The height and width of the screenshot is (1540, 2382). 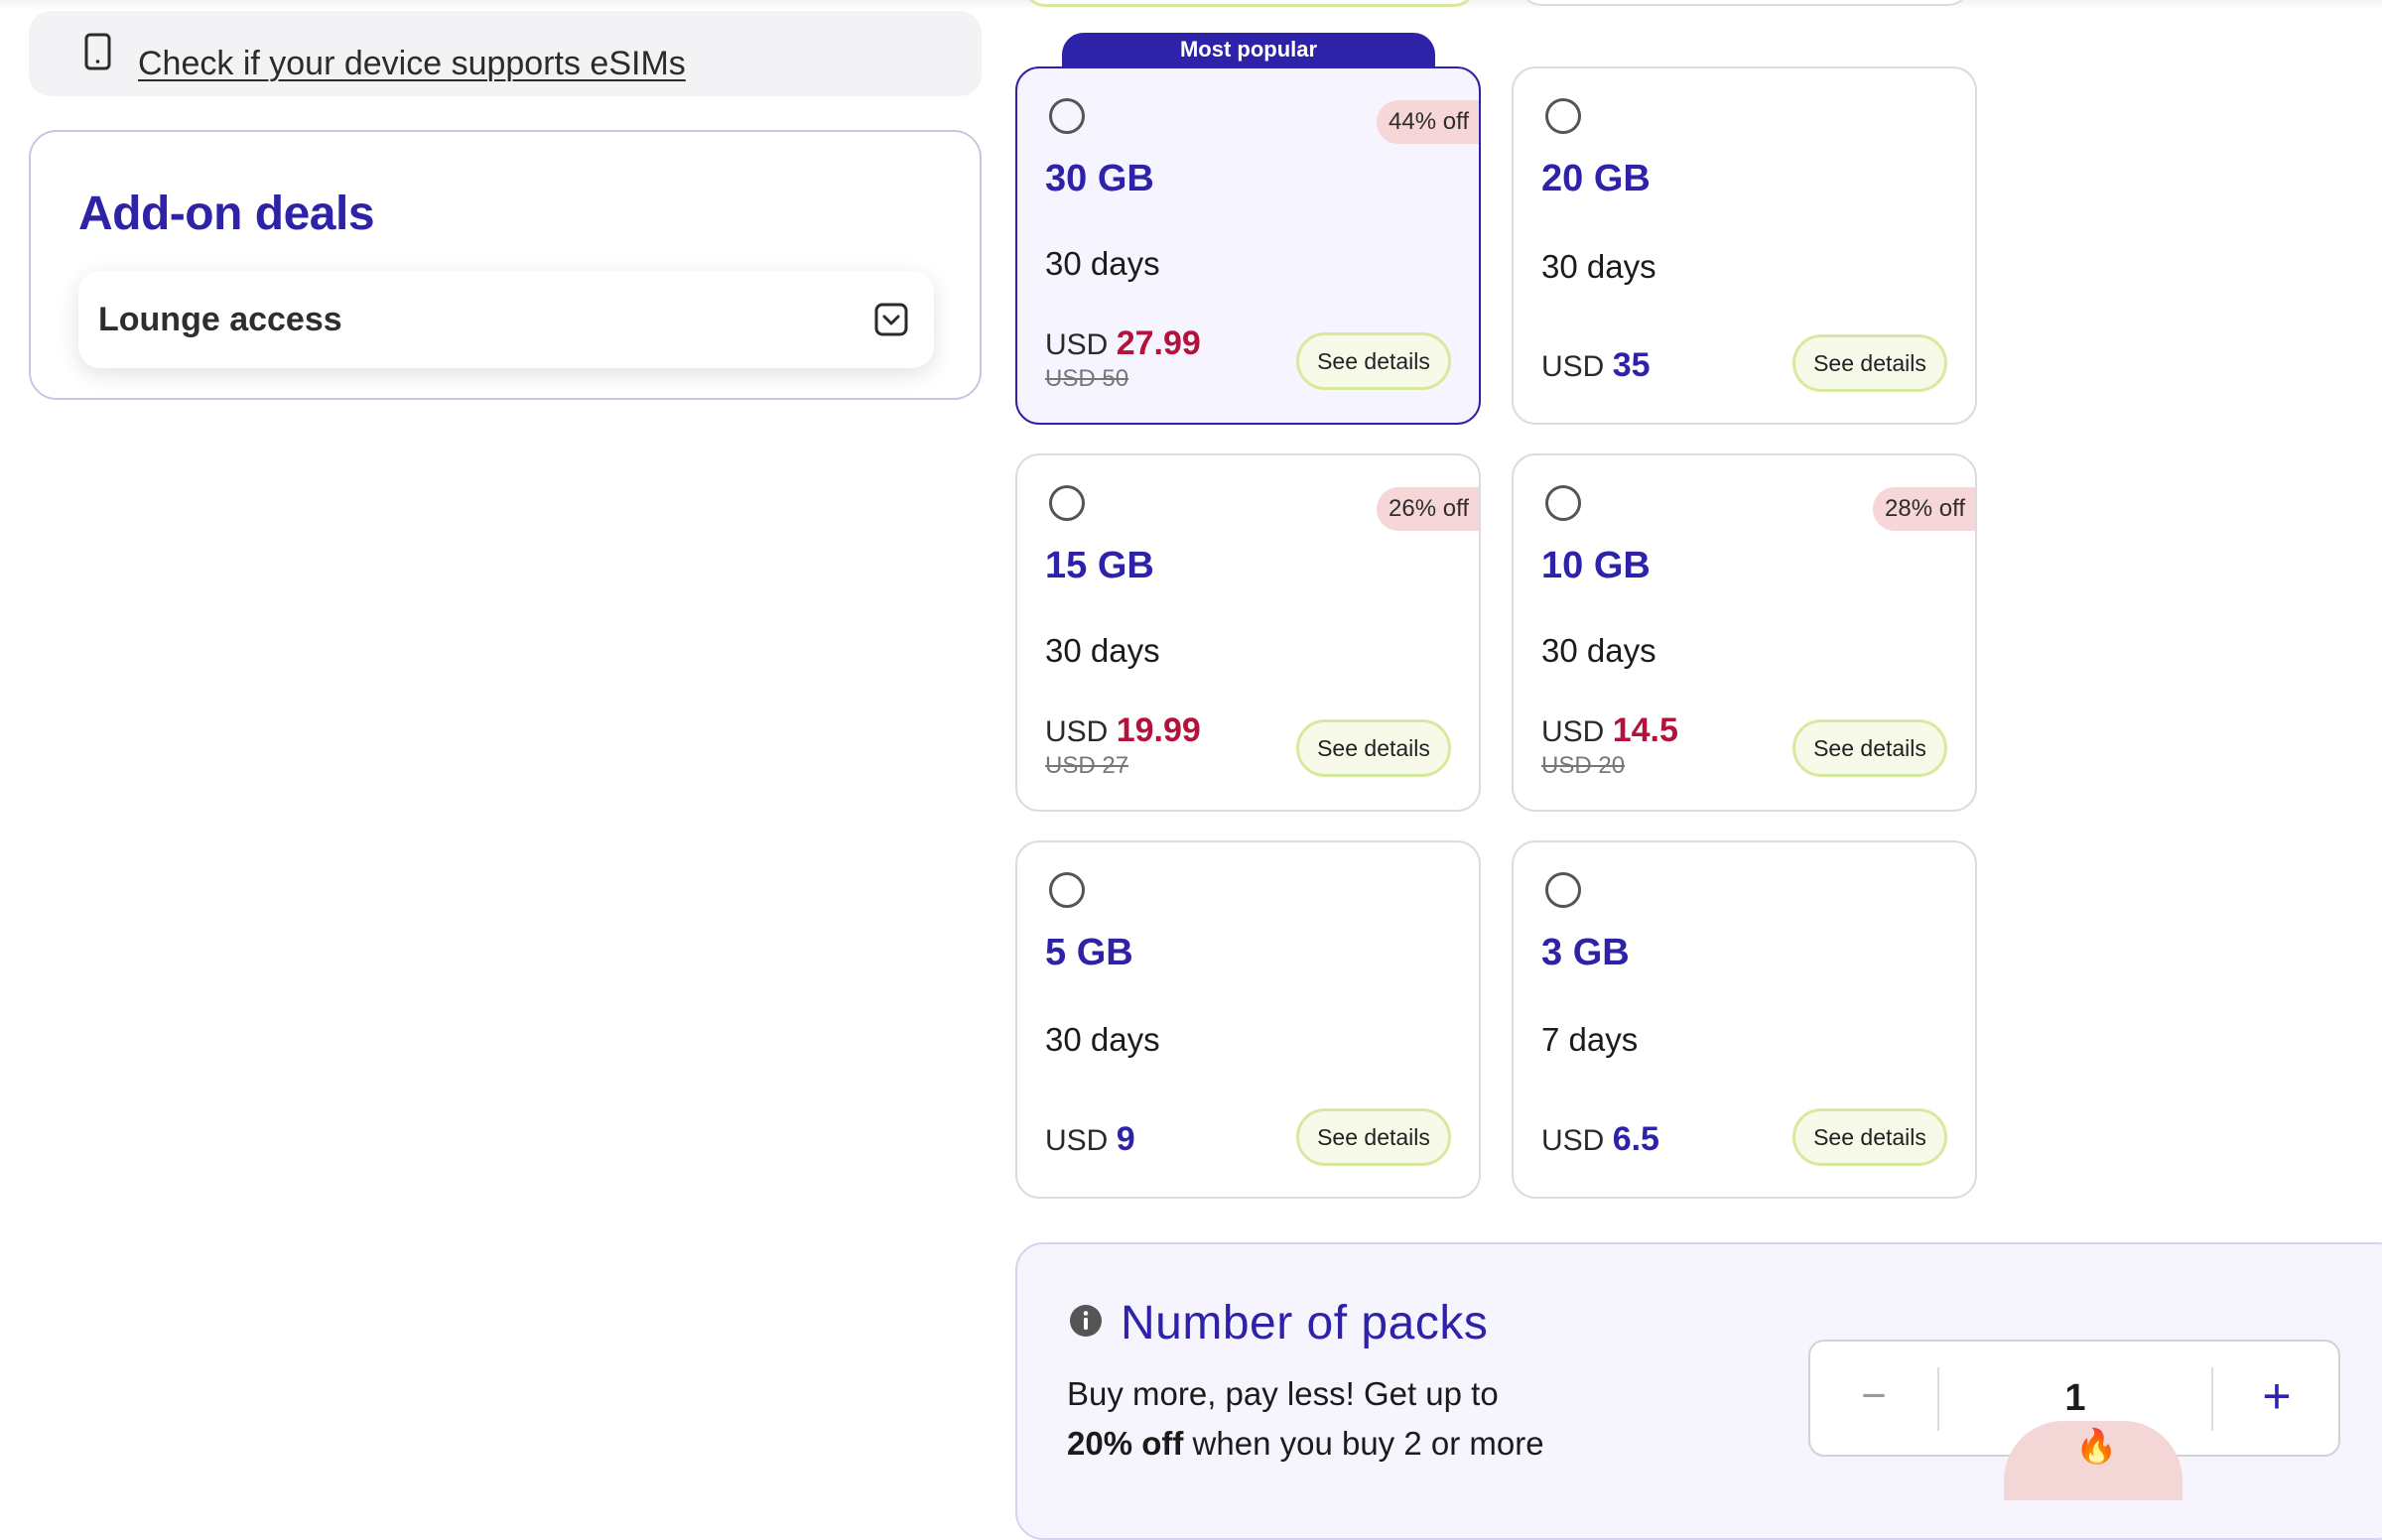 What do you see at coordinates (891, 319) in the screenshot?
I see `chevron-down-icon` at bounding box center [891, 319].